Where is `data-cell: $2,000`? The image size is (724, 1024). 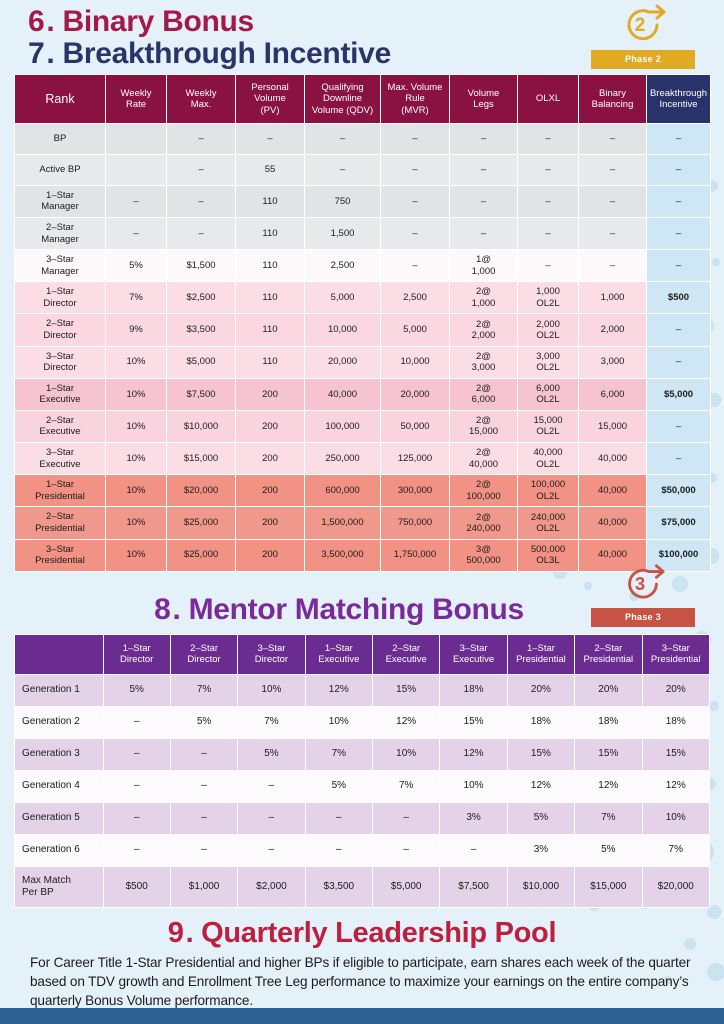 data-cell: $2,000 is located at coordinates (271, 886).